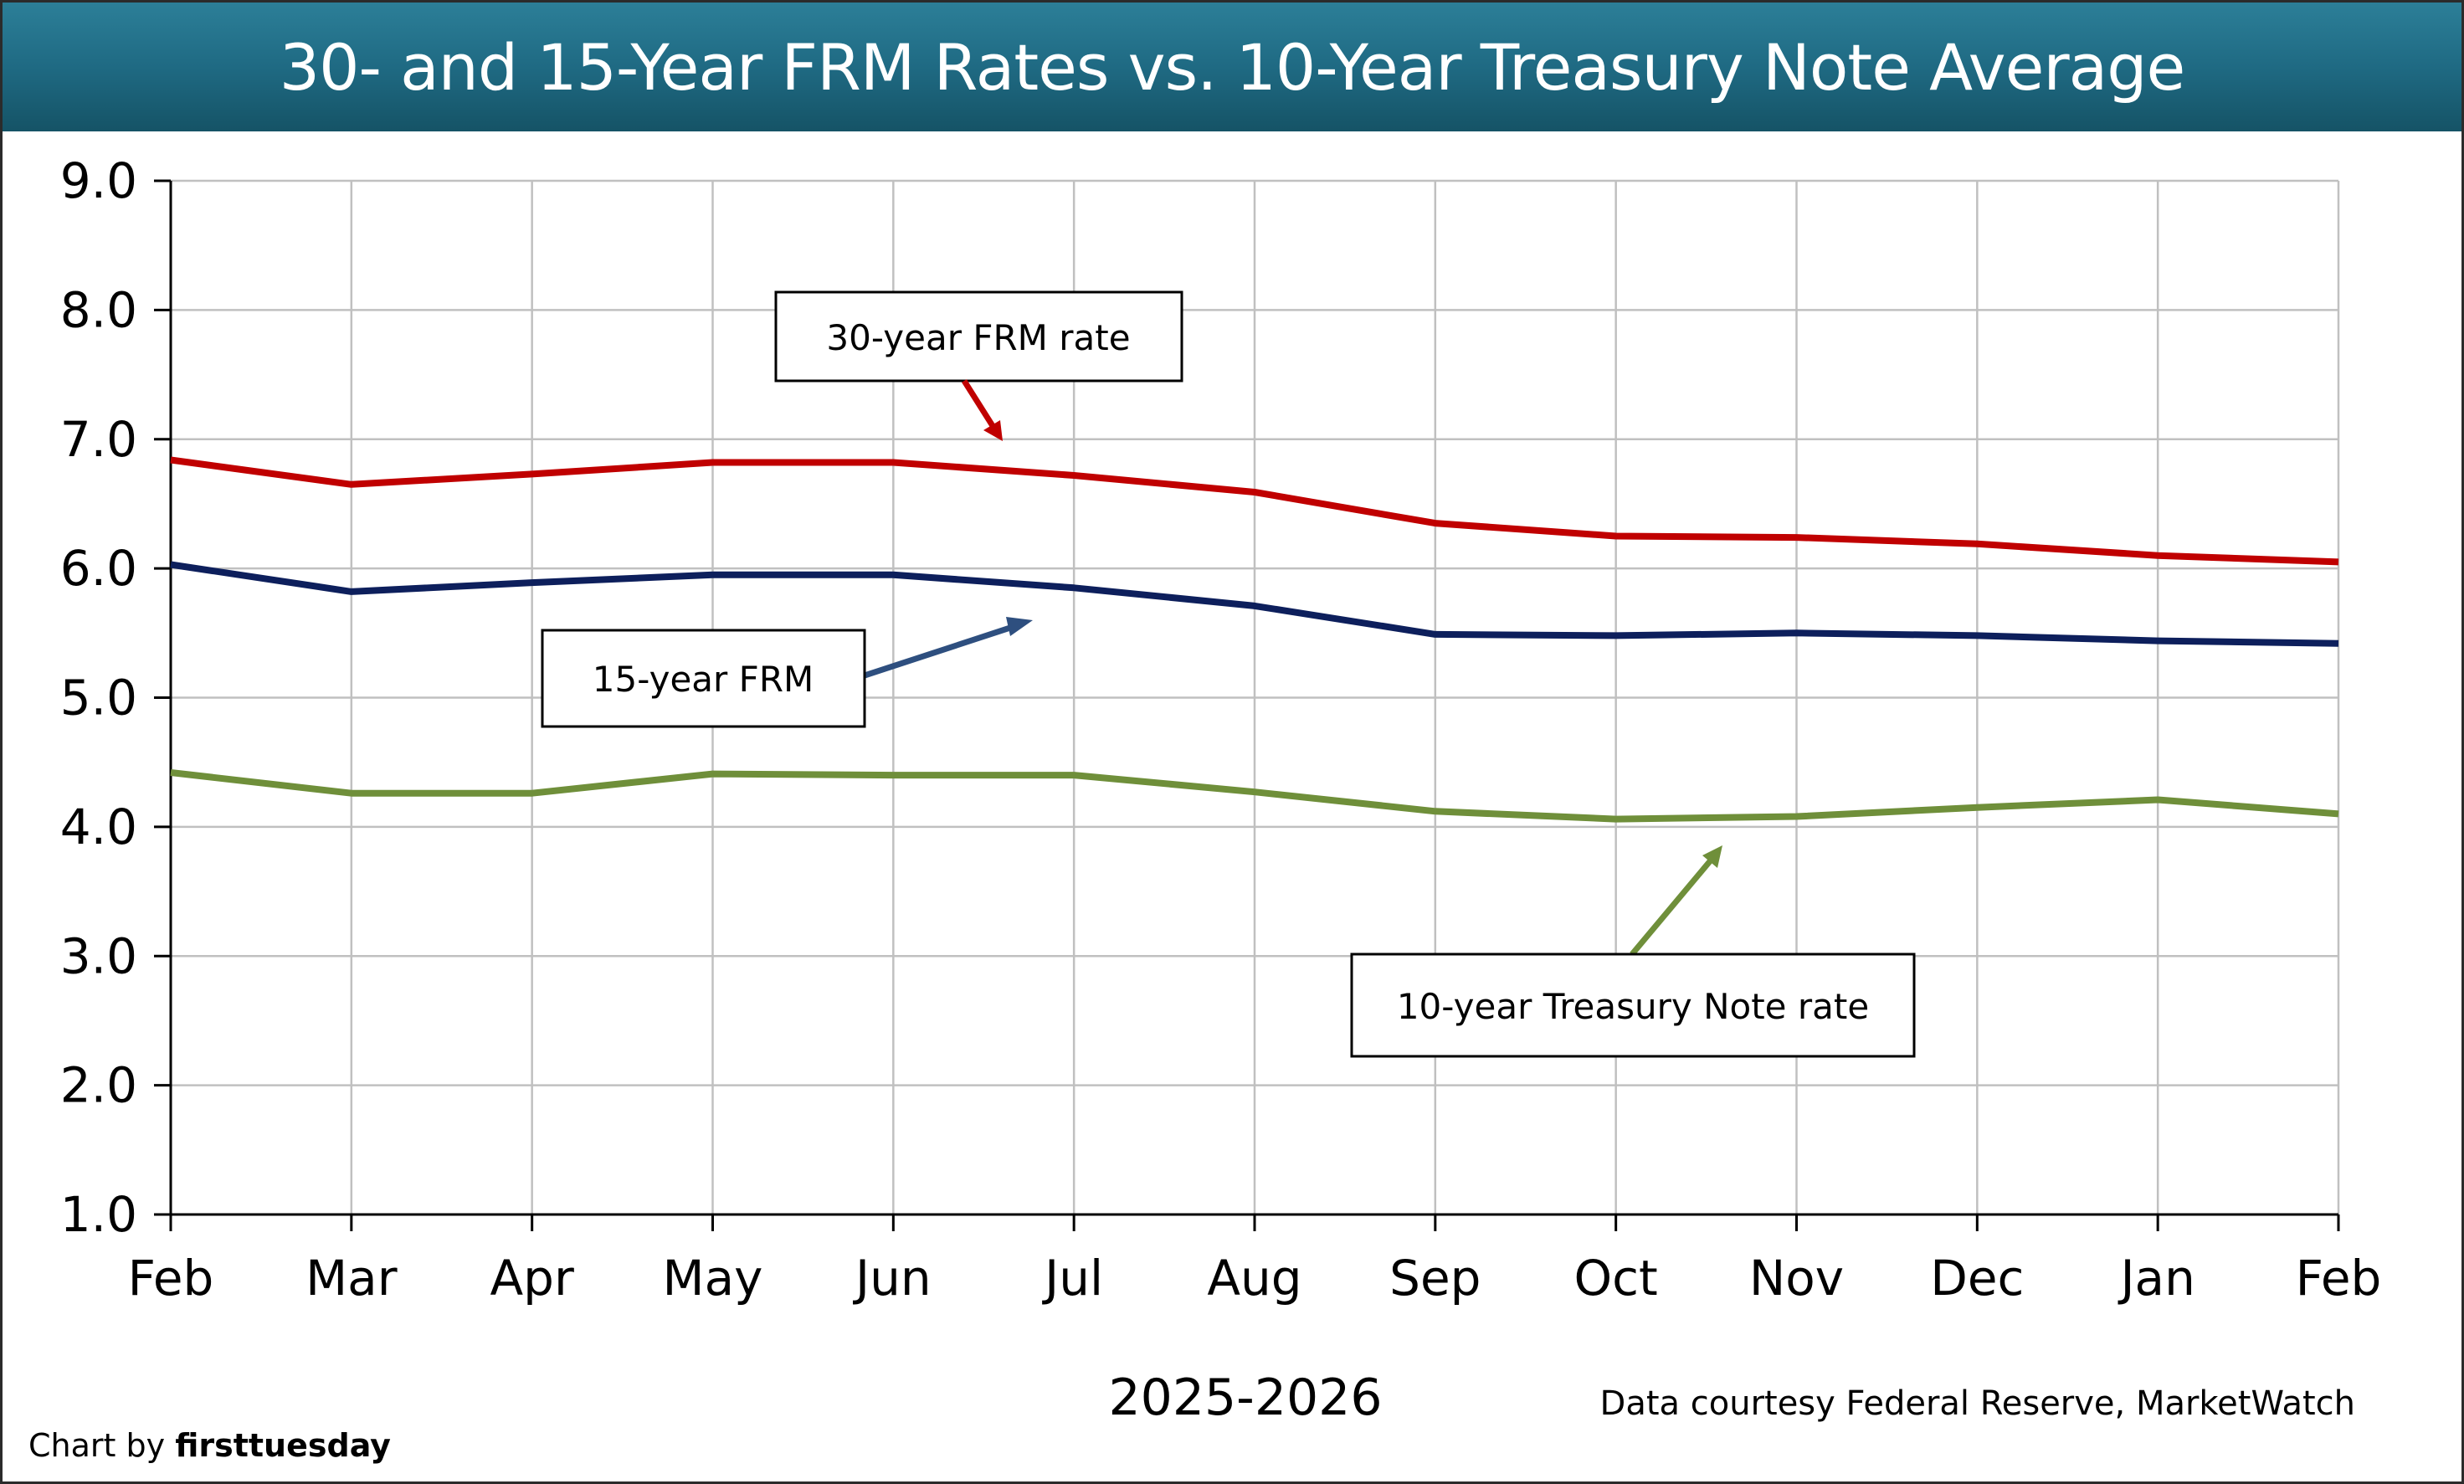  What do you see at coordinates (1671, 908) in the screenshot?
I see `annotation-treasury-arrow` at bounding box center [1671, 908].